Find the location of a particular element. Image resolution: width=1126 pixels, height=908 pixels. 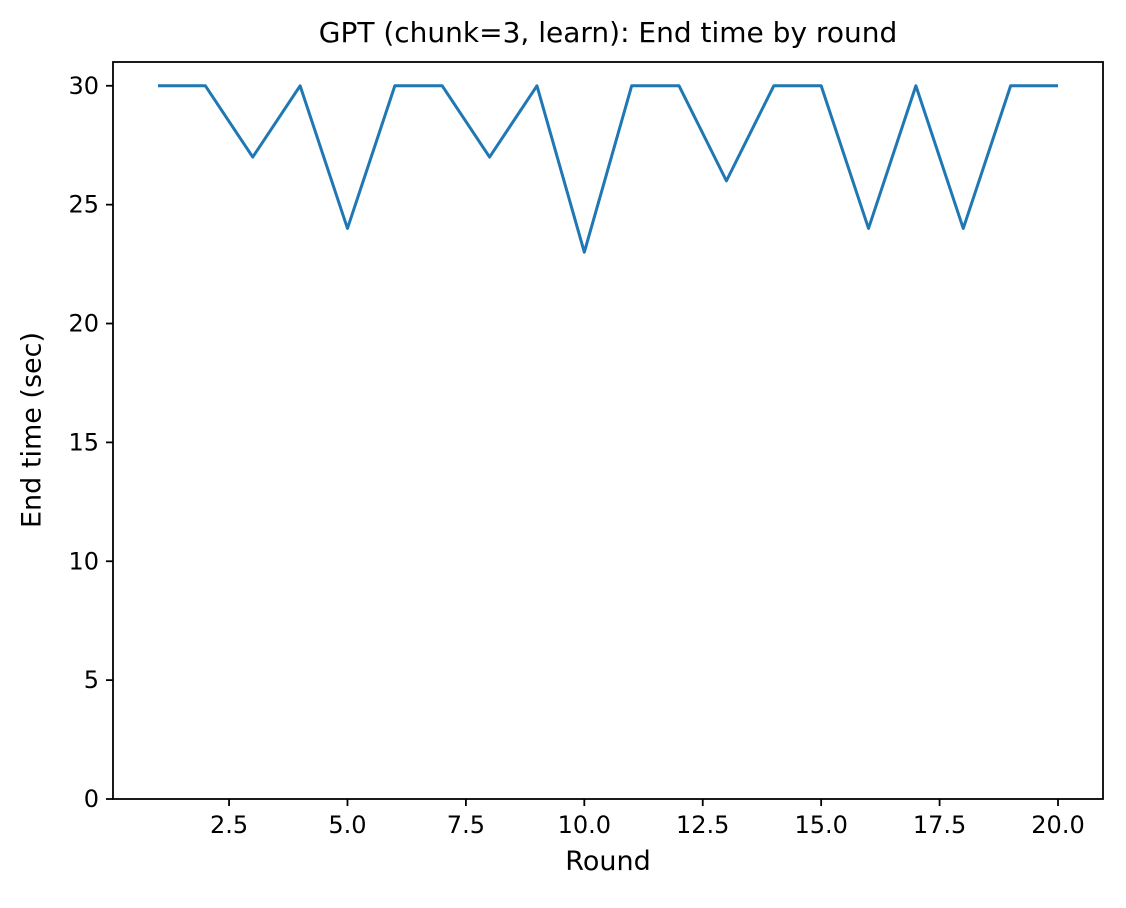

x-tick-label: 20.0 is located at coordinates (1057, 825).